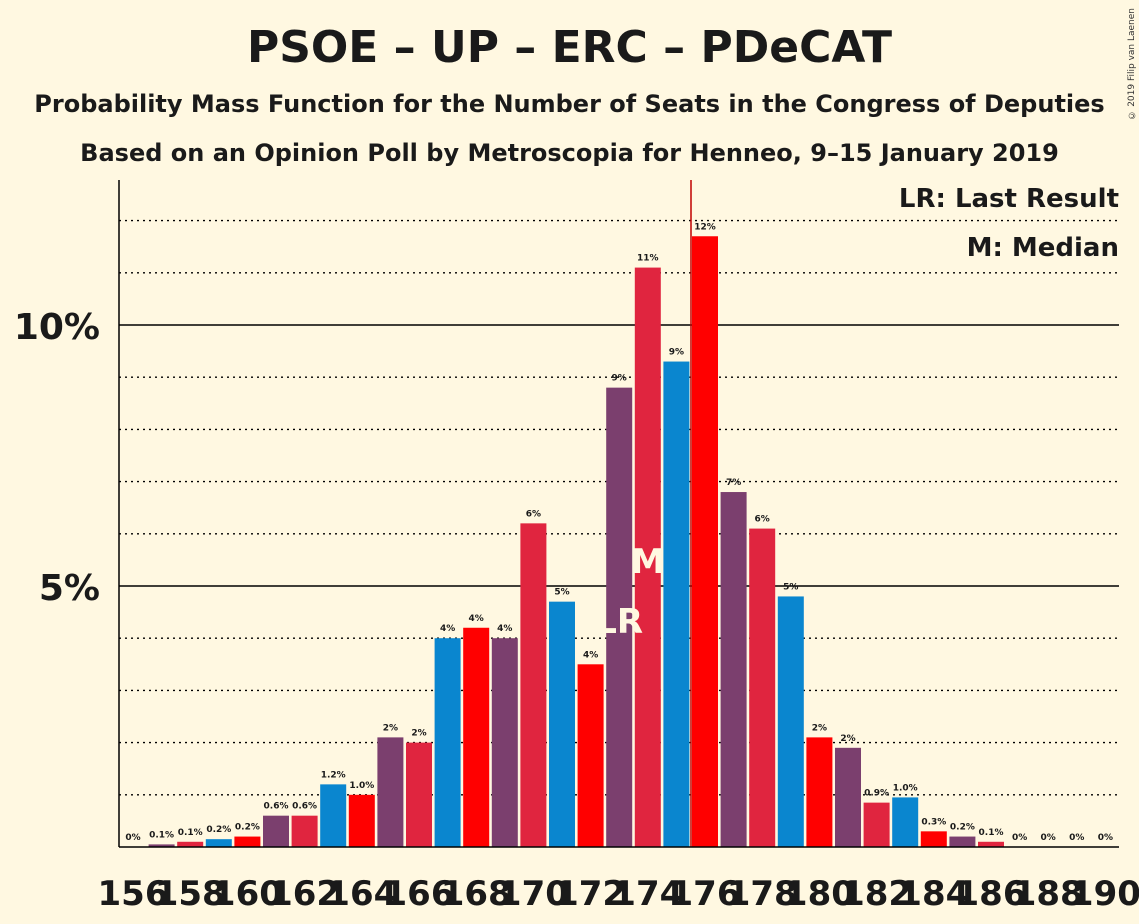 Image resolution: width=1139 pixels, height=924 pixels. Describe the element at coordinates (504, 629) in the screenshot. I see `bar-label-169: 4%` at that location.